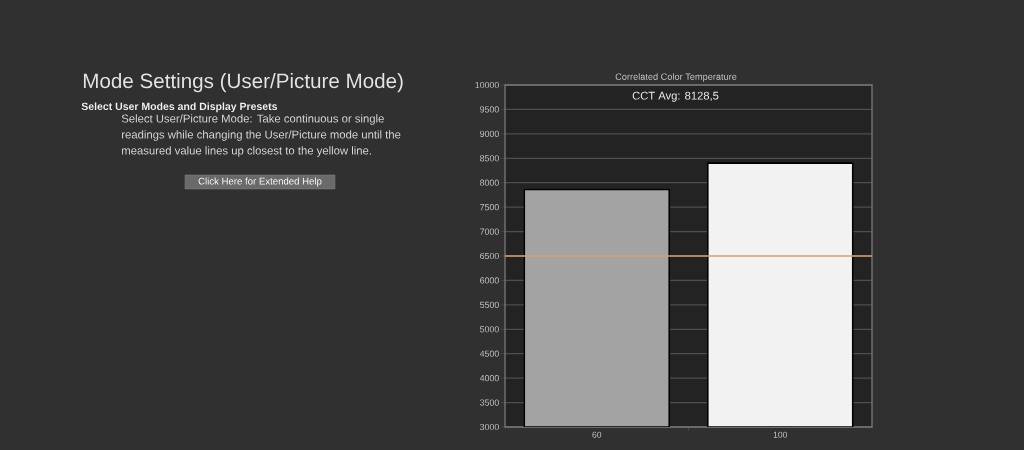  I want to click on text: Select User/Picture Mode: Take continuous or single readings while changing the User/Picture mode until the measured value lines up closest to the yellow line., so click(261, 135).